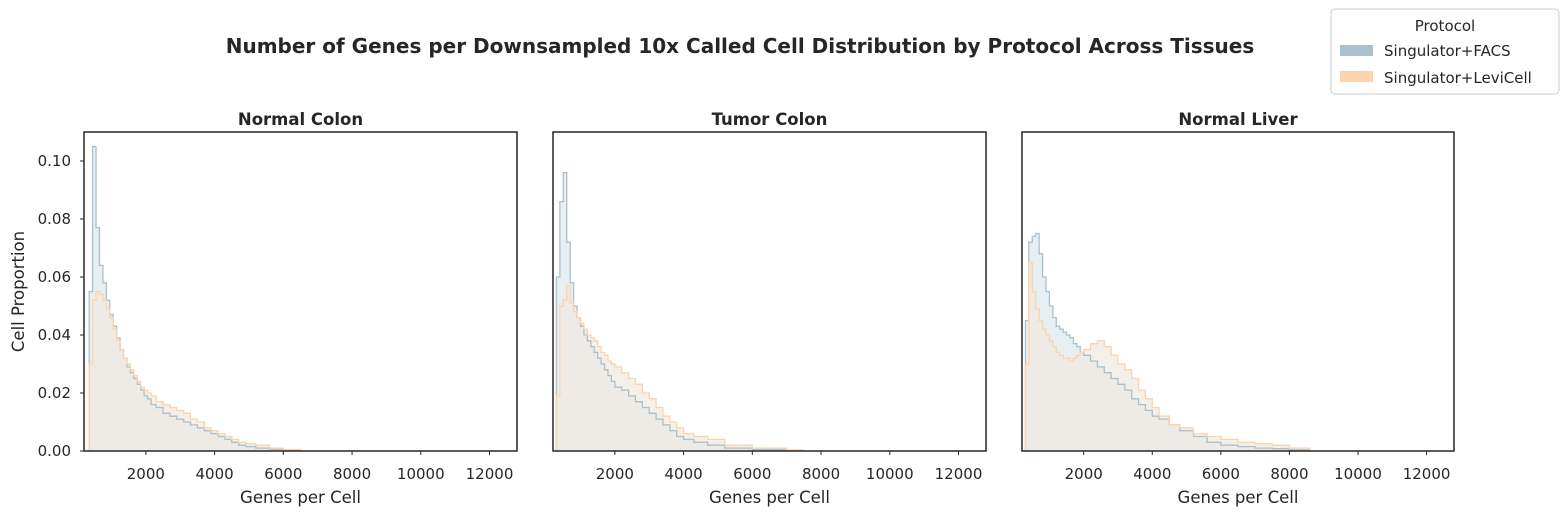 This screenshot has height=516, width=1566. What do you see at coordinates (54, 277) in the screenshot?
I see `y-tick-label: 0.06` at bounding box center [54, 277].